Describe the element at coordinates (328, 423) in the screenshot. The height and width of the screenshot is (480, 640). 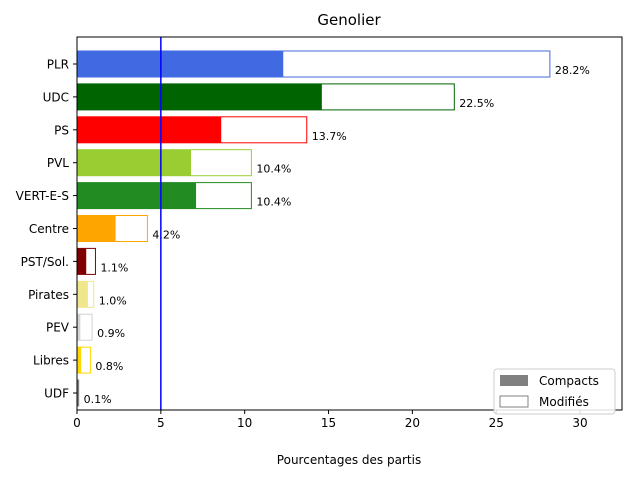
I see `x-tick-label-3: 15` at that location.